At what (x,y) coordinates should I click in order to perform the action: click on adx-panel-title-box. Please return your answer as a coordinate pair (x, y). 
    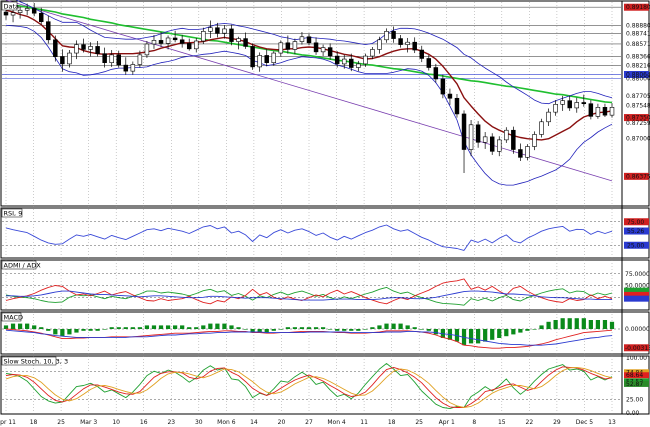
    Looking at the image, I should click on (19, 265).